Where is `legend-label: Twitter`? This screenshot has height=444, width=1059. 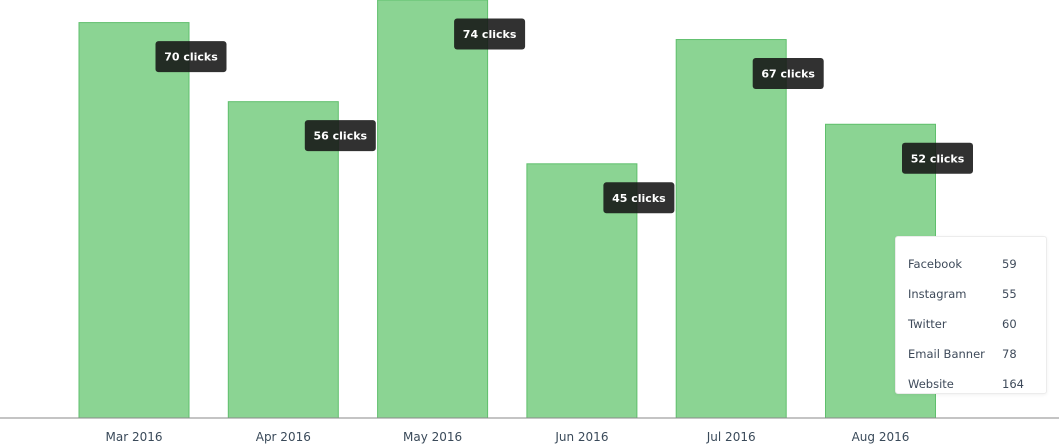
legend-label: Twitter is located at coordinates (927, 324).